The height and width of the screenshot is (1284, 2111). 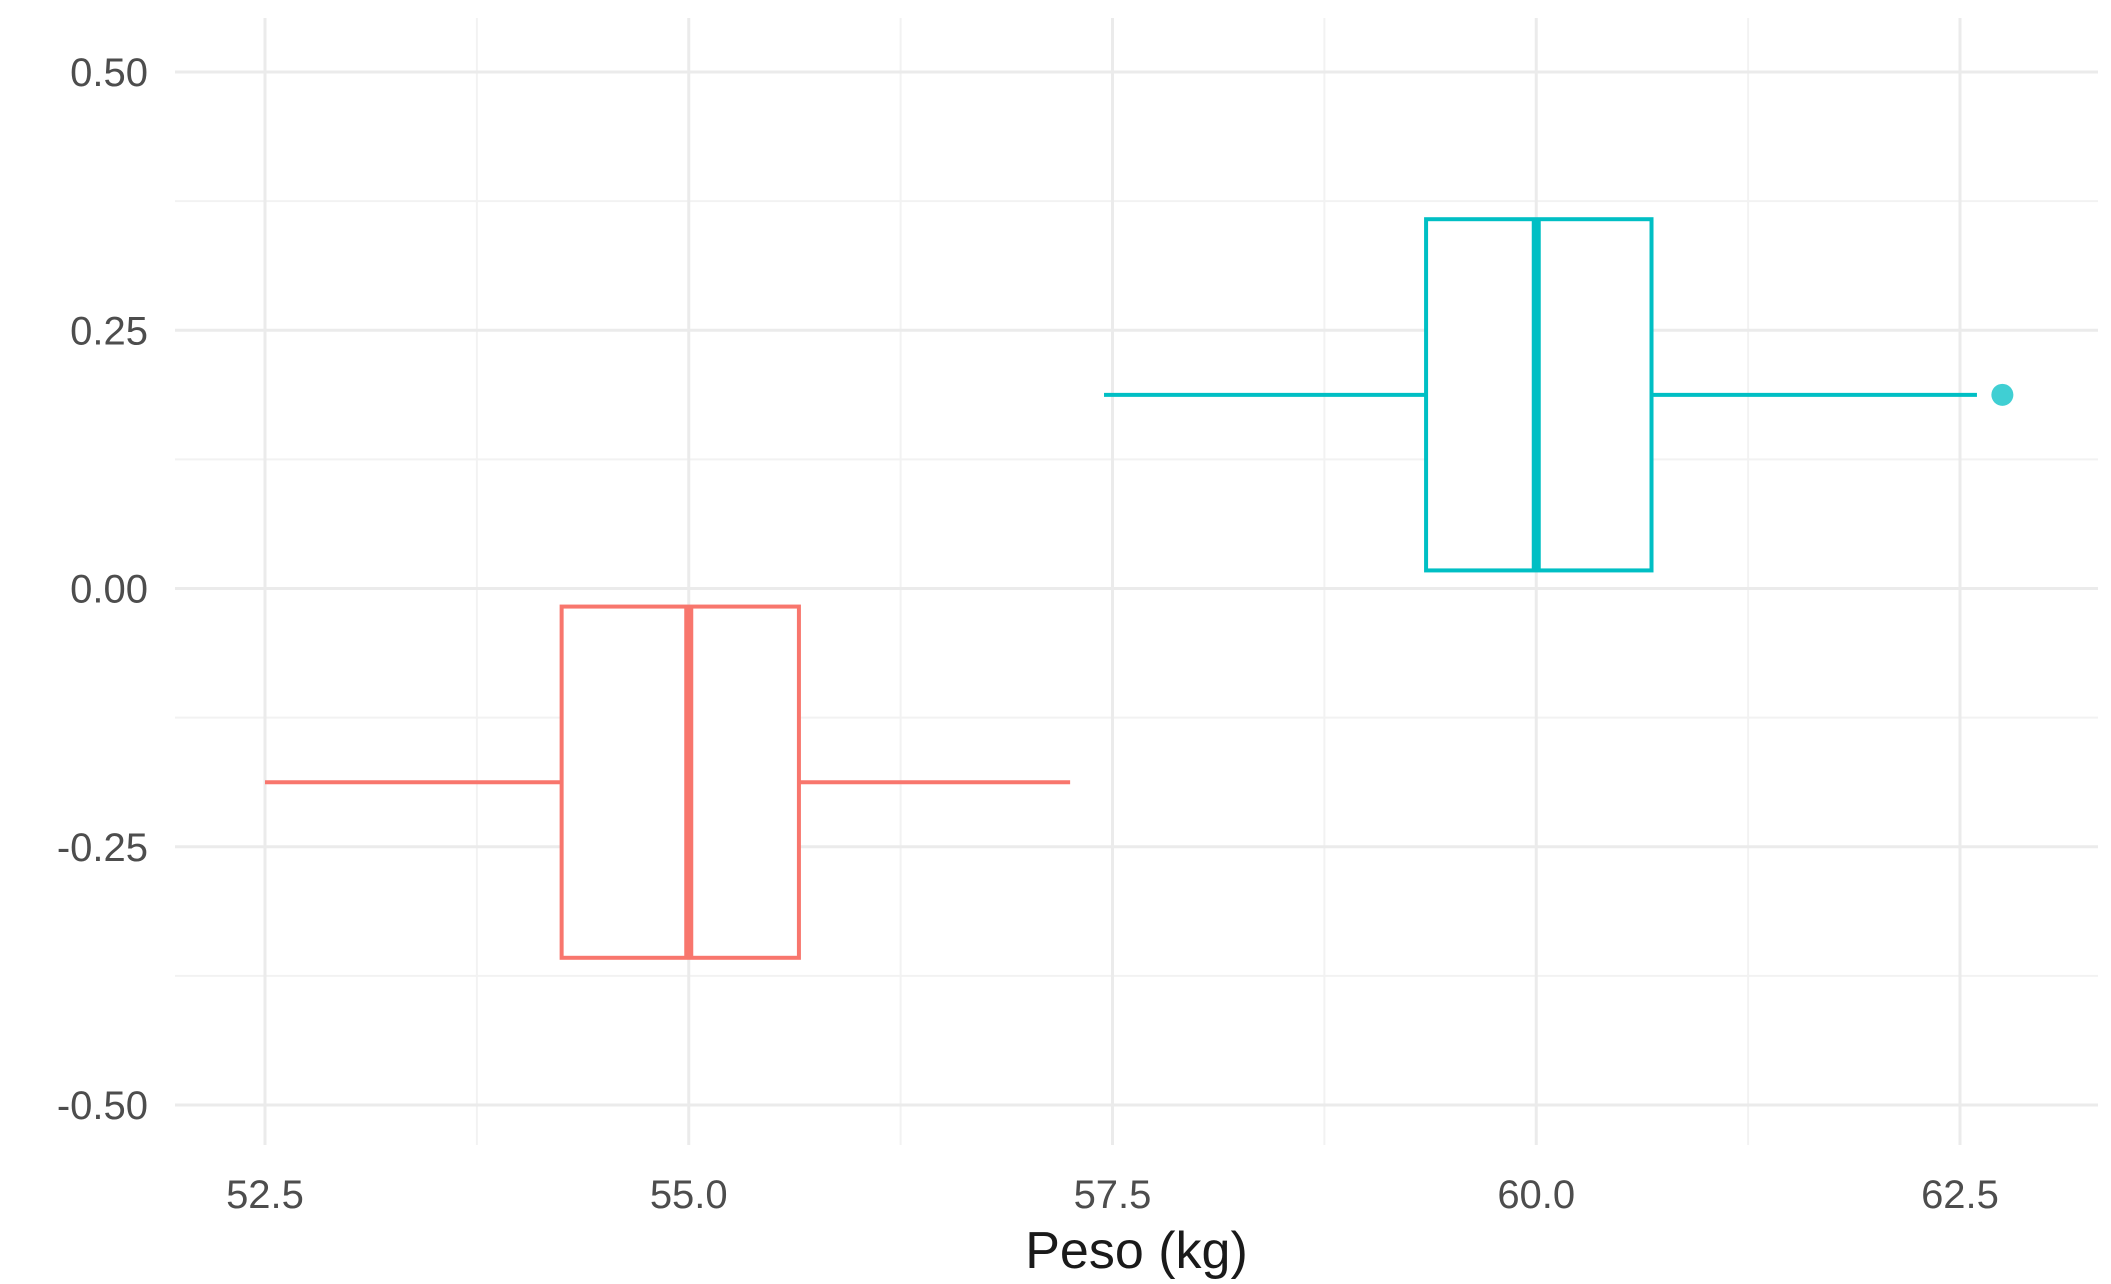 What do you see at coordinates (1960, 1195) in the screenshot?
I see `x-tick-label: 62.5` at bounding box center [1960, 1195].